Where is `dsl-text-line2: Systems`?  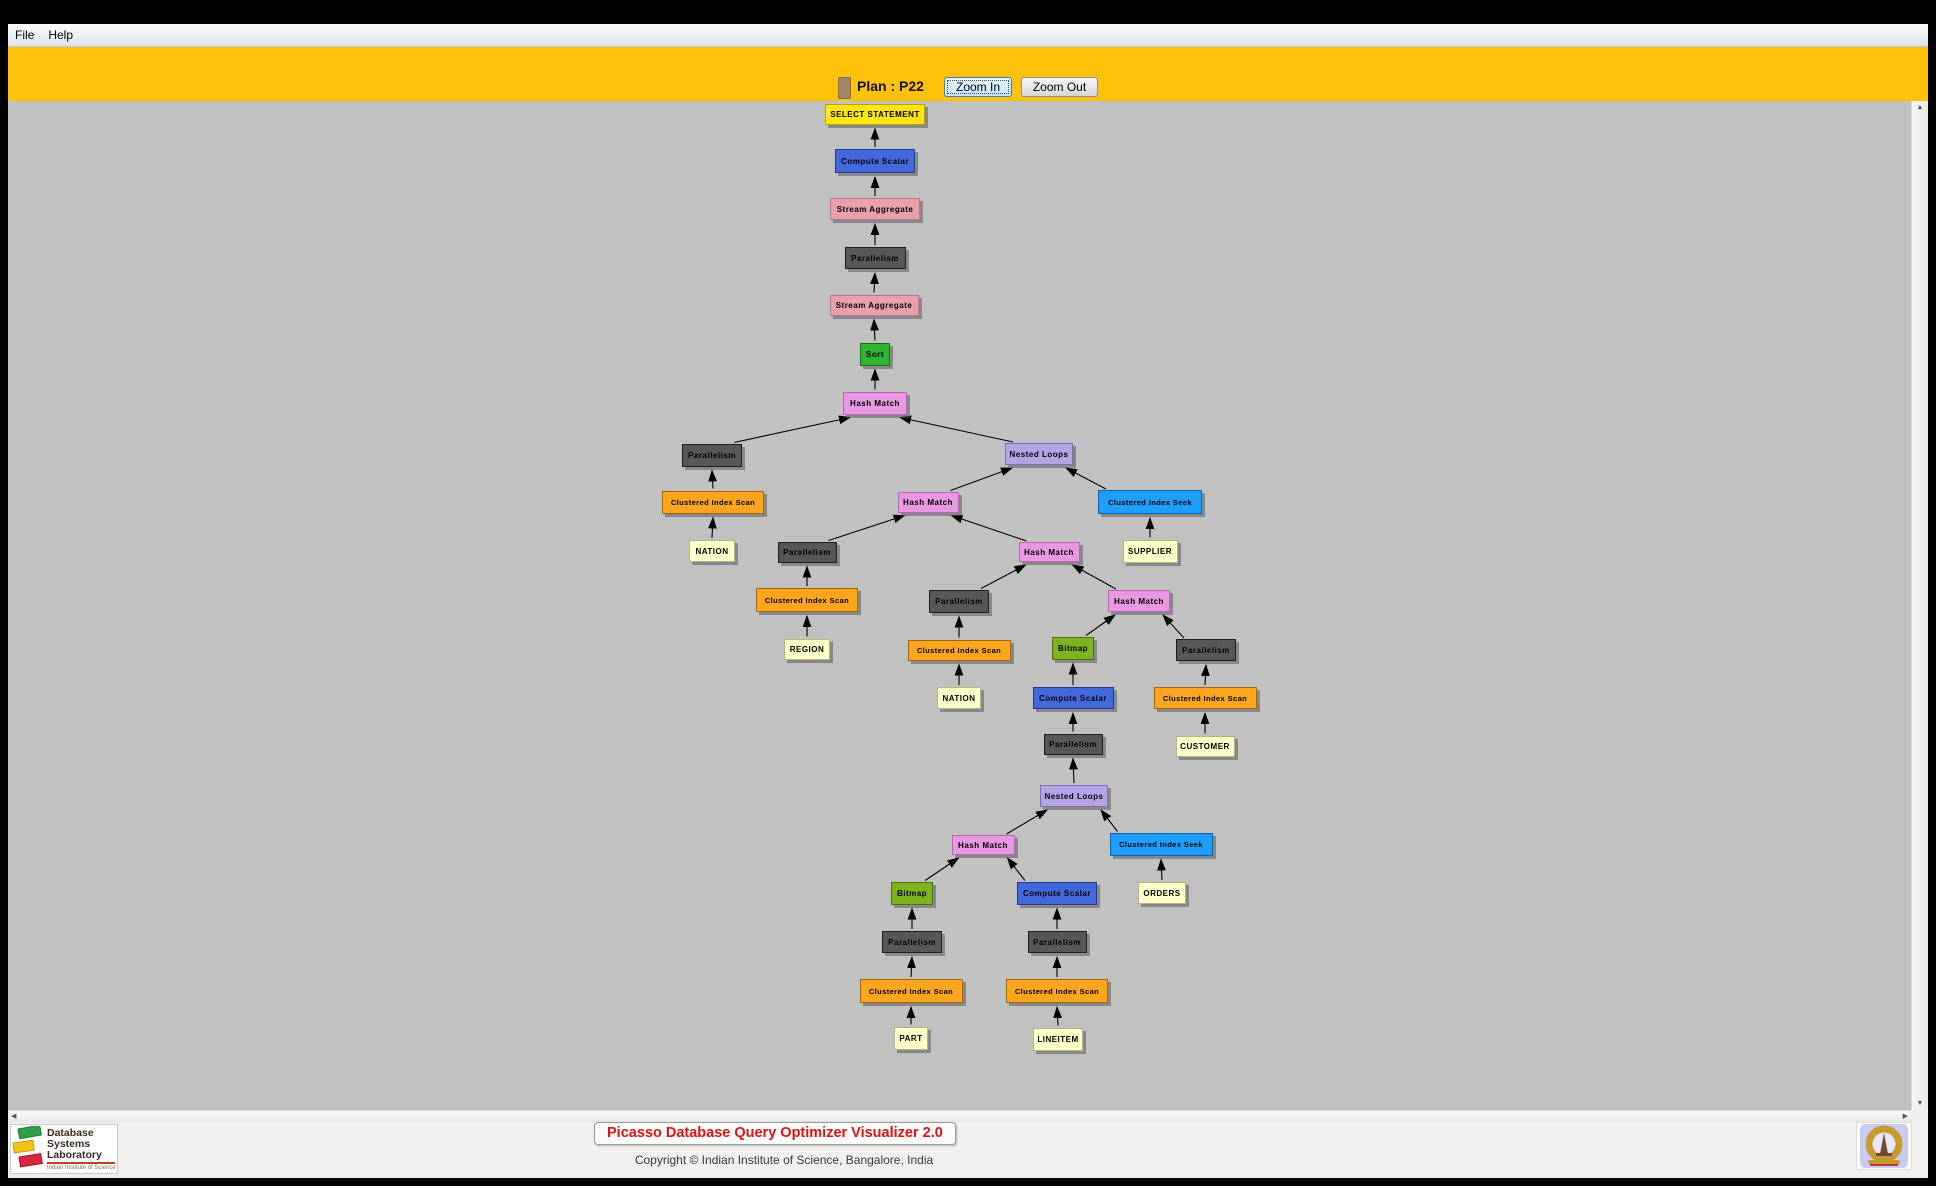
dsl-text-line2: Systems is located at coordinates (69, 1143).